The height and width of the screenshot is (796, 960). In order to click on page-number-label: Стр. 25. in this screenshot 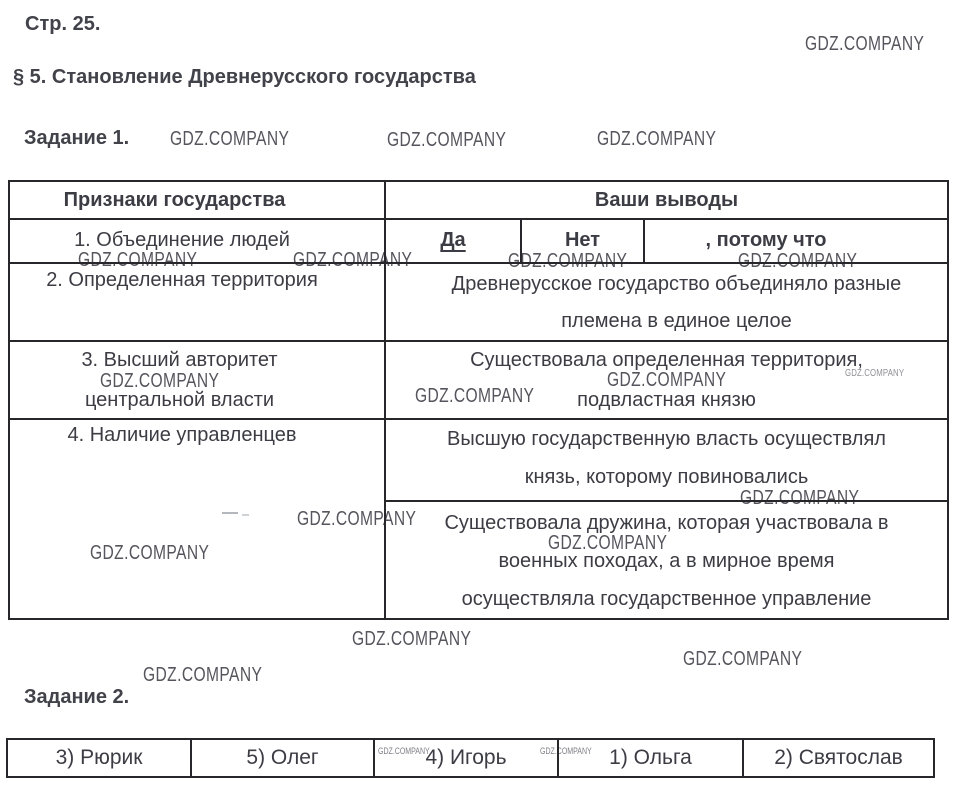, I will do `click(63, 24)`.